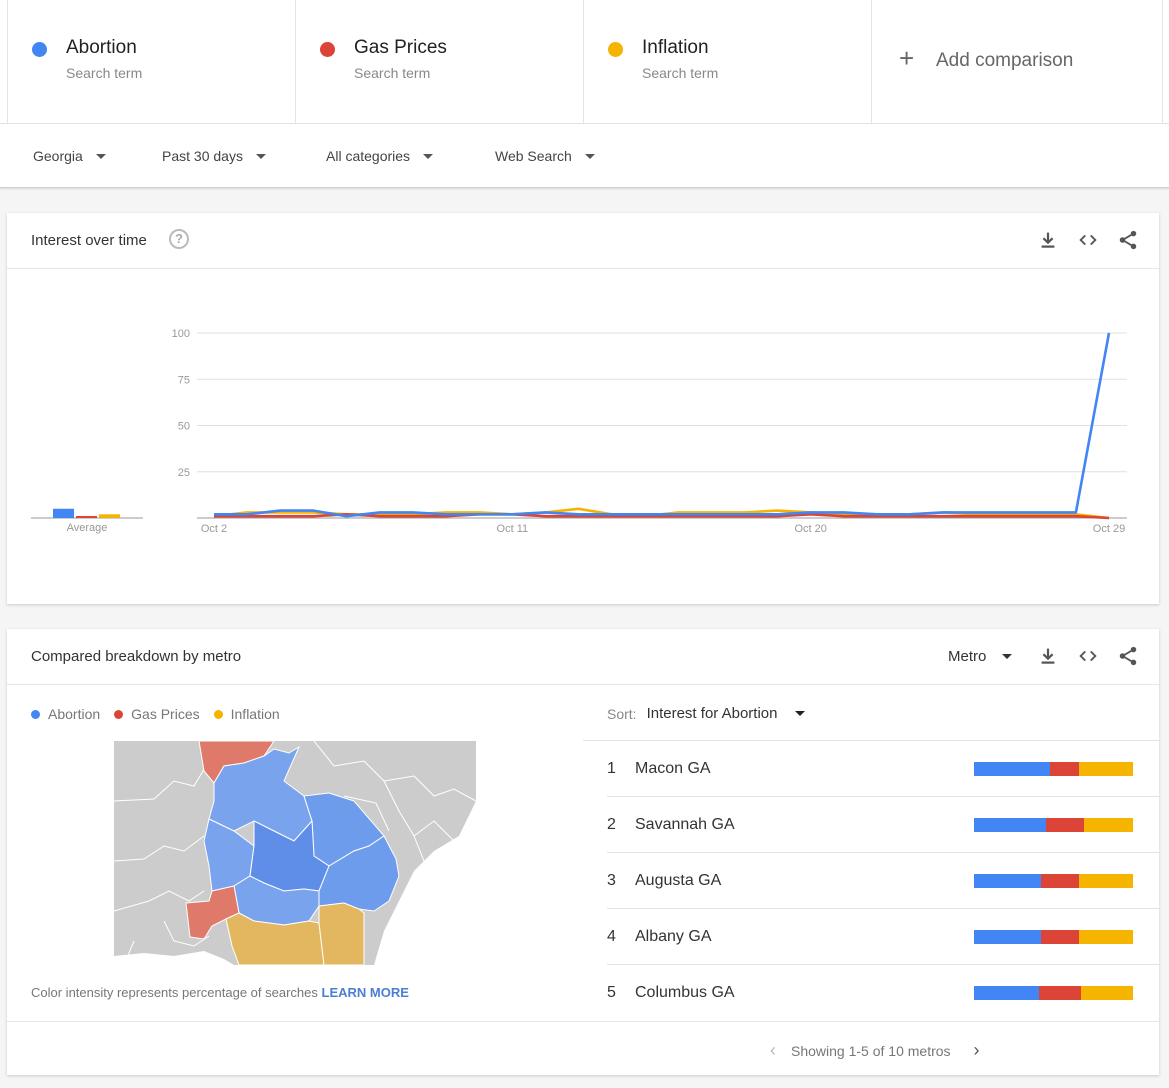 The image size is (1169, 1088). I want to click on x-tick-label: Oct 11, so click(513, 529).